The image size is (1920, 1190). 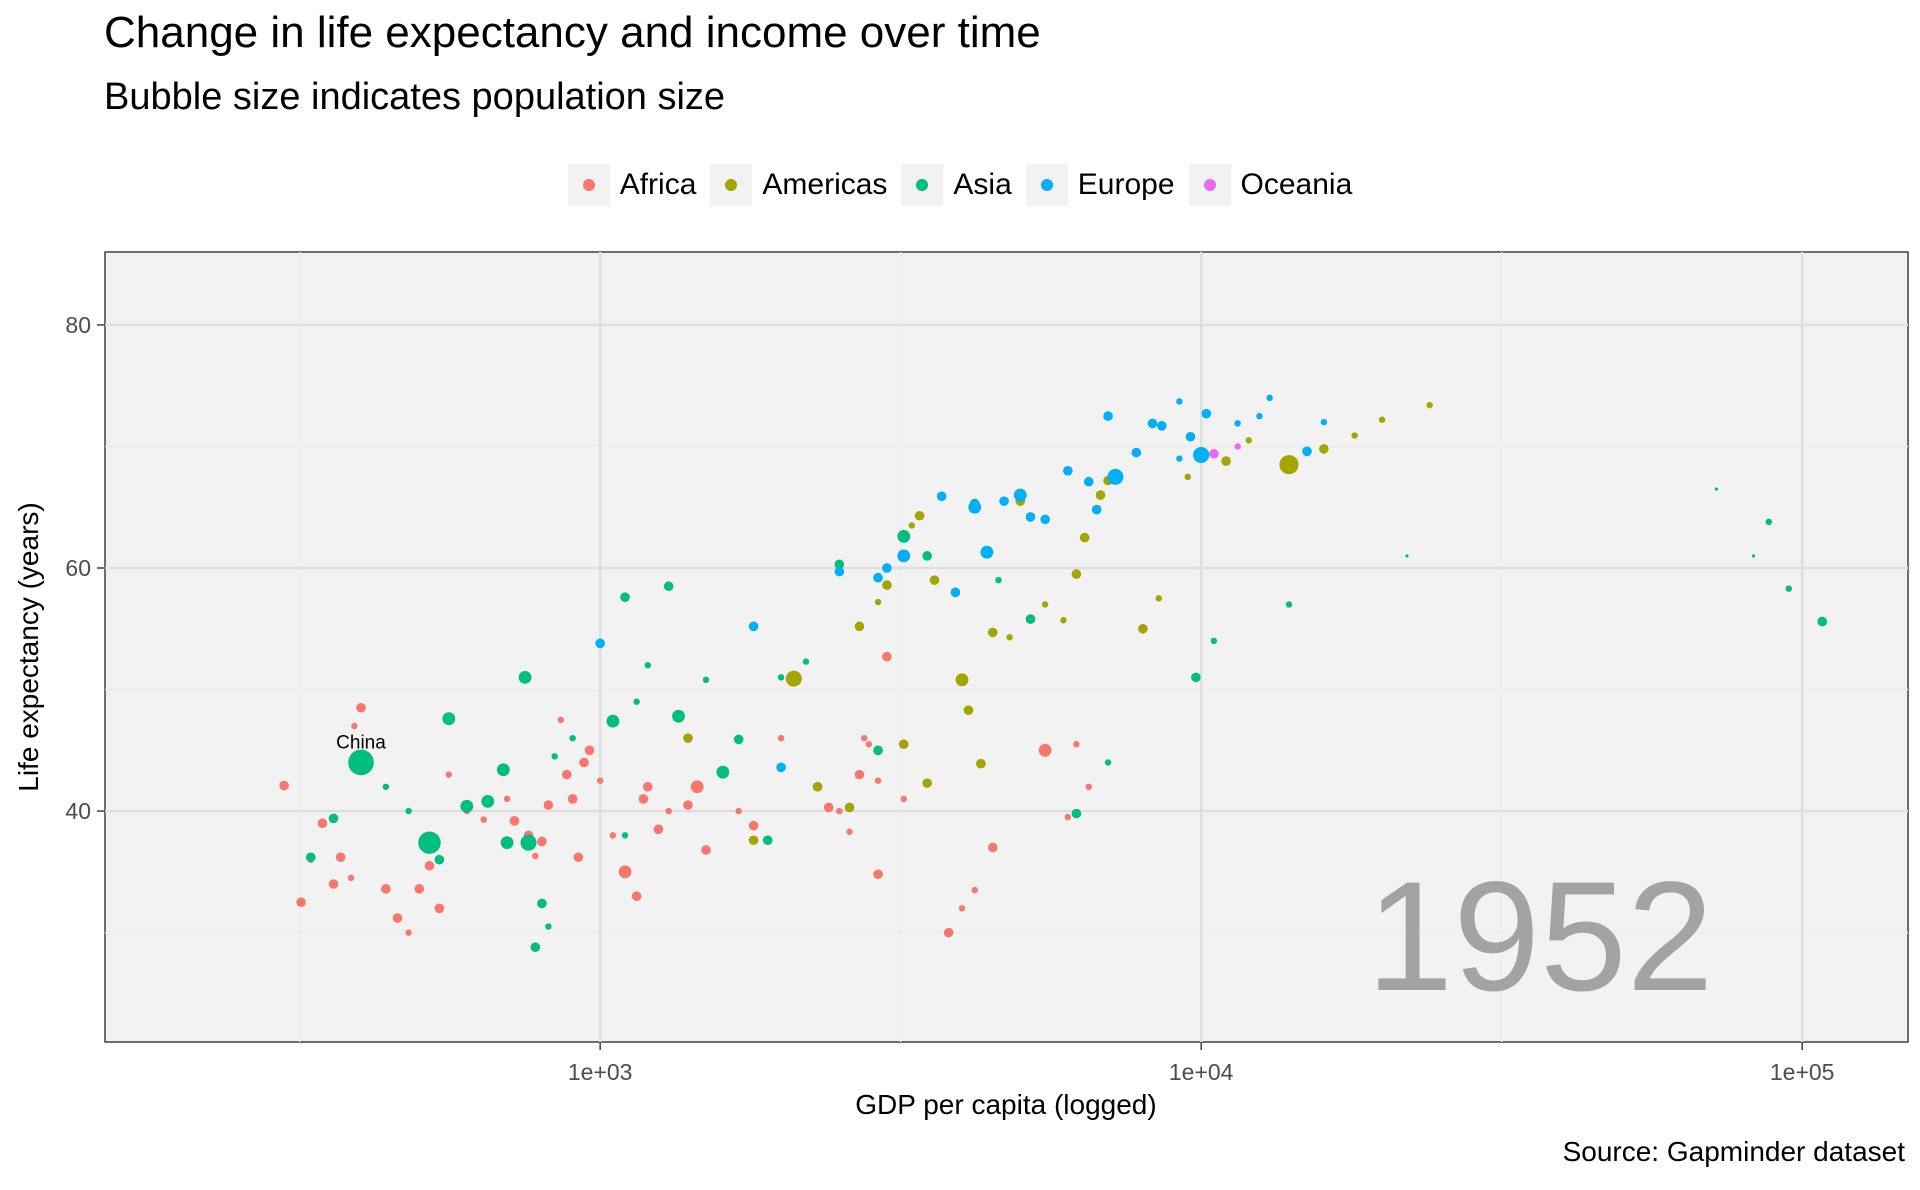 I want to click on legend-label-africa: Africa, so click(x=658, y=184).